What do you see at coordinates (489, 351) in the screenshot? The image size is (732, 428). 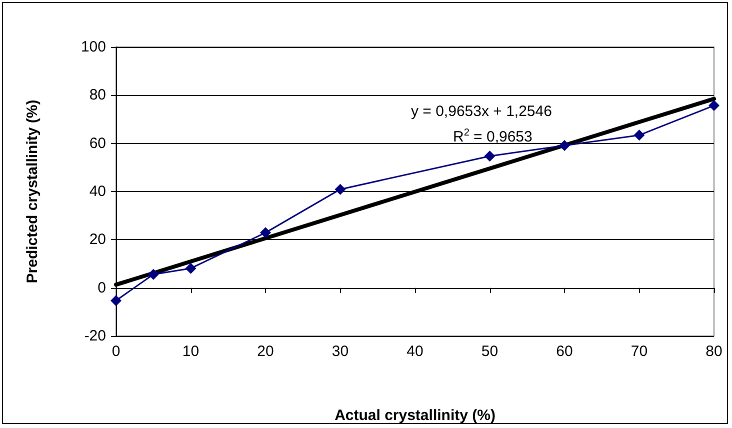 I see `x-tick-label: 50` at bounding box center [489, 351].